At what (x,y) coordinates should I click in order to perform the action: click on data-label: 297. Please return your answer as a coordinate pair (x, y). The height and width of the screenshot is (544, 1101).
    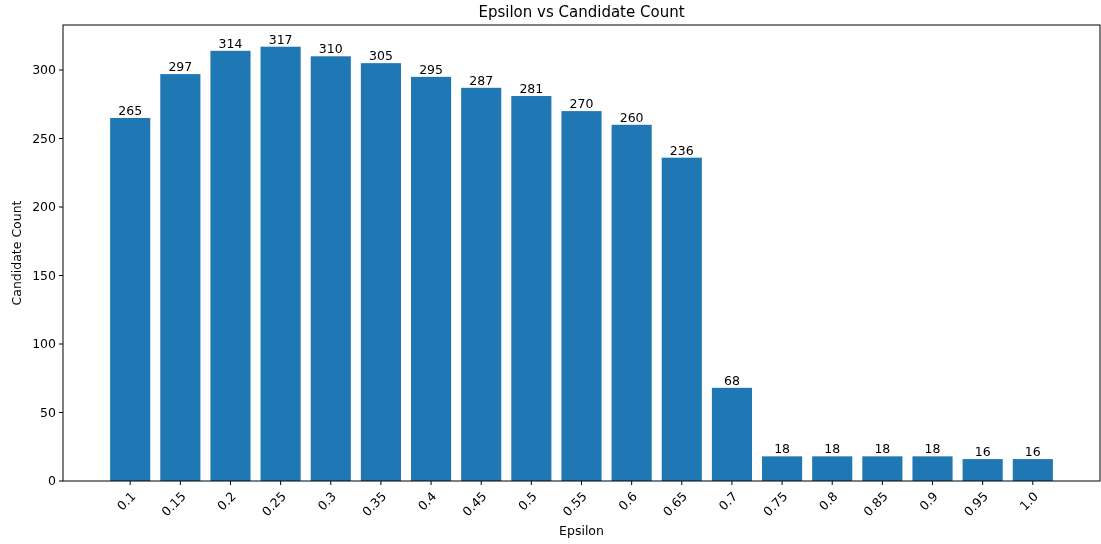
    Looking at the image, I should click on (180, 67).